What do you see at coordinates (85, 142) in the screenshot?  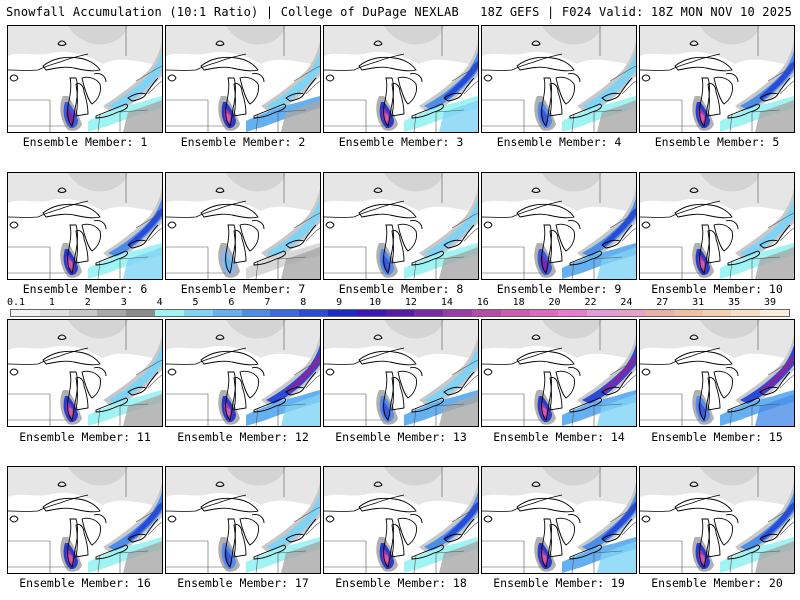 I see `ensemble-member-label: Ensemble Member: 1` at bounding box center [85, 142].